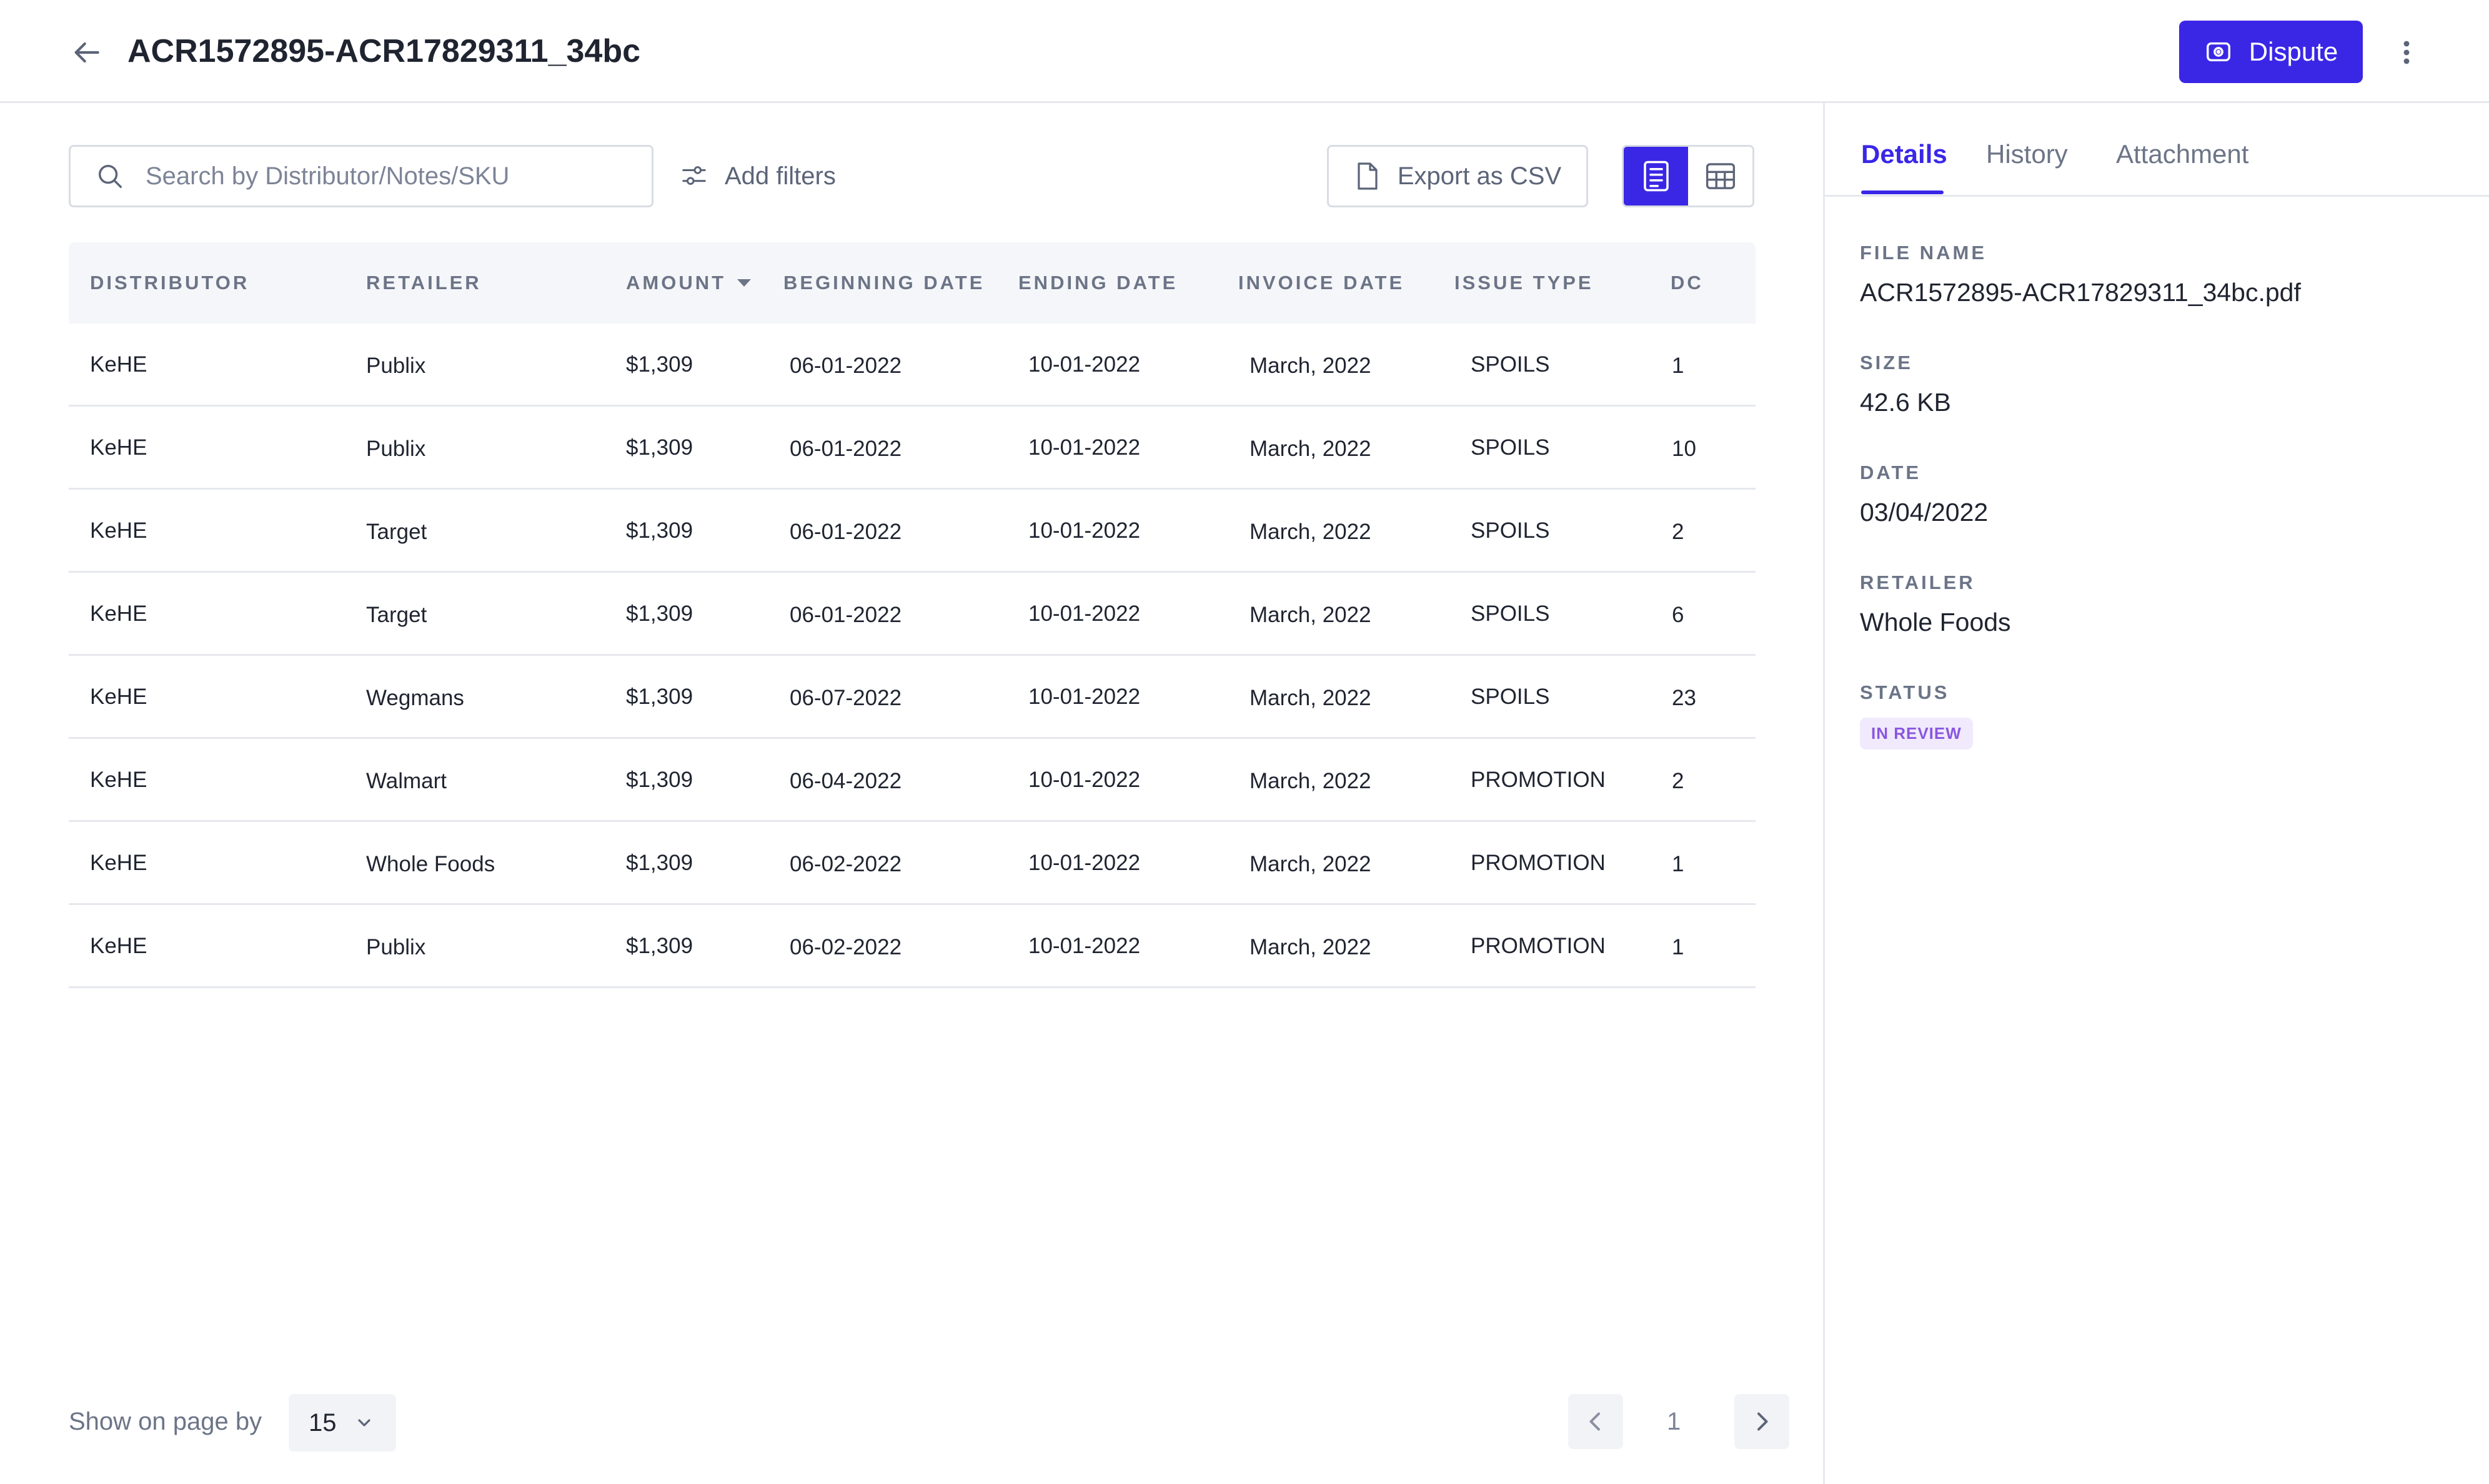  I want to click on file-name-label: FILE NAME, so click(1923, 253).